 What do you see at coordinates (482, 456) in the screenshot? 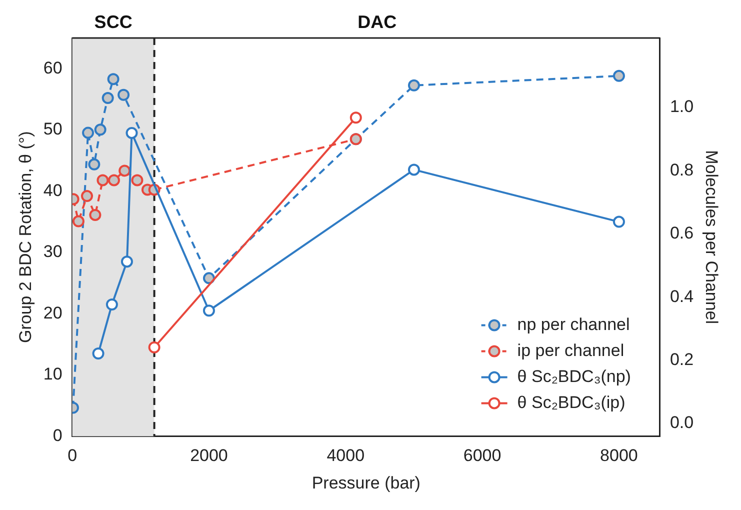
I see `x-tick-label: 6000` at bounding box center [482, 456].